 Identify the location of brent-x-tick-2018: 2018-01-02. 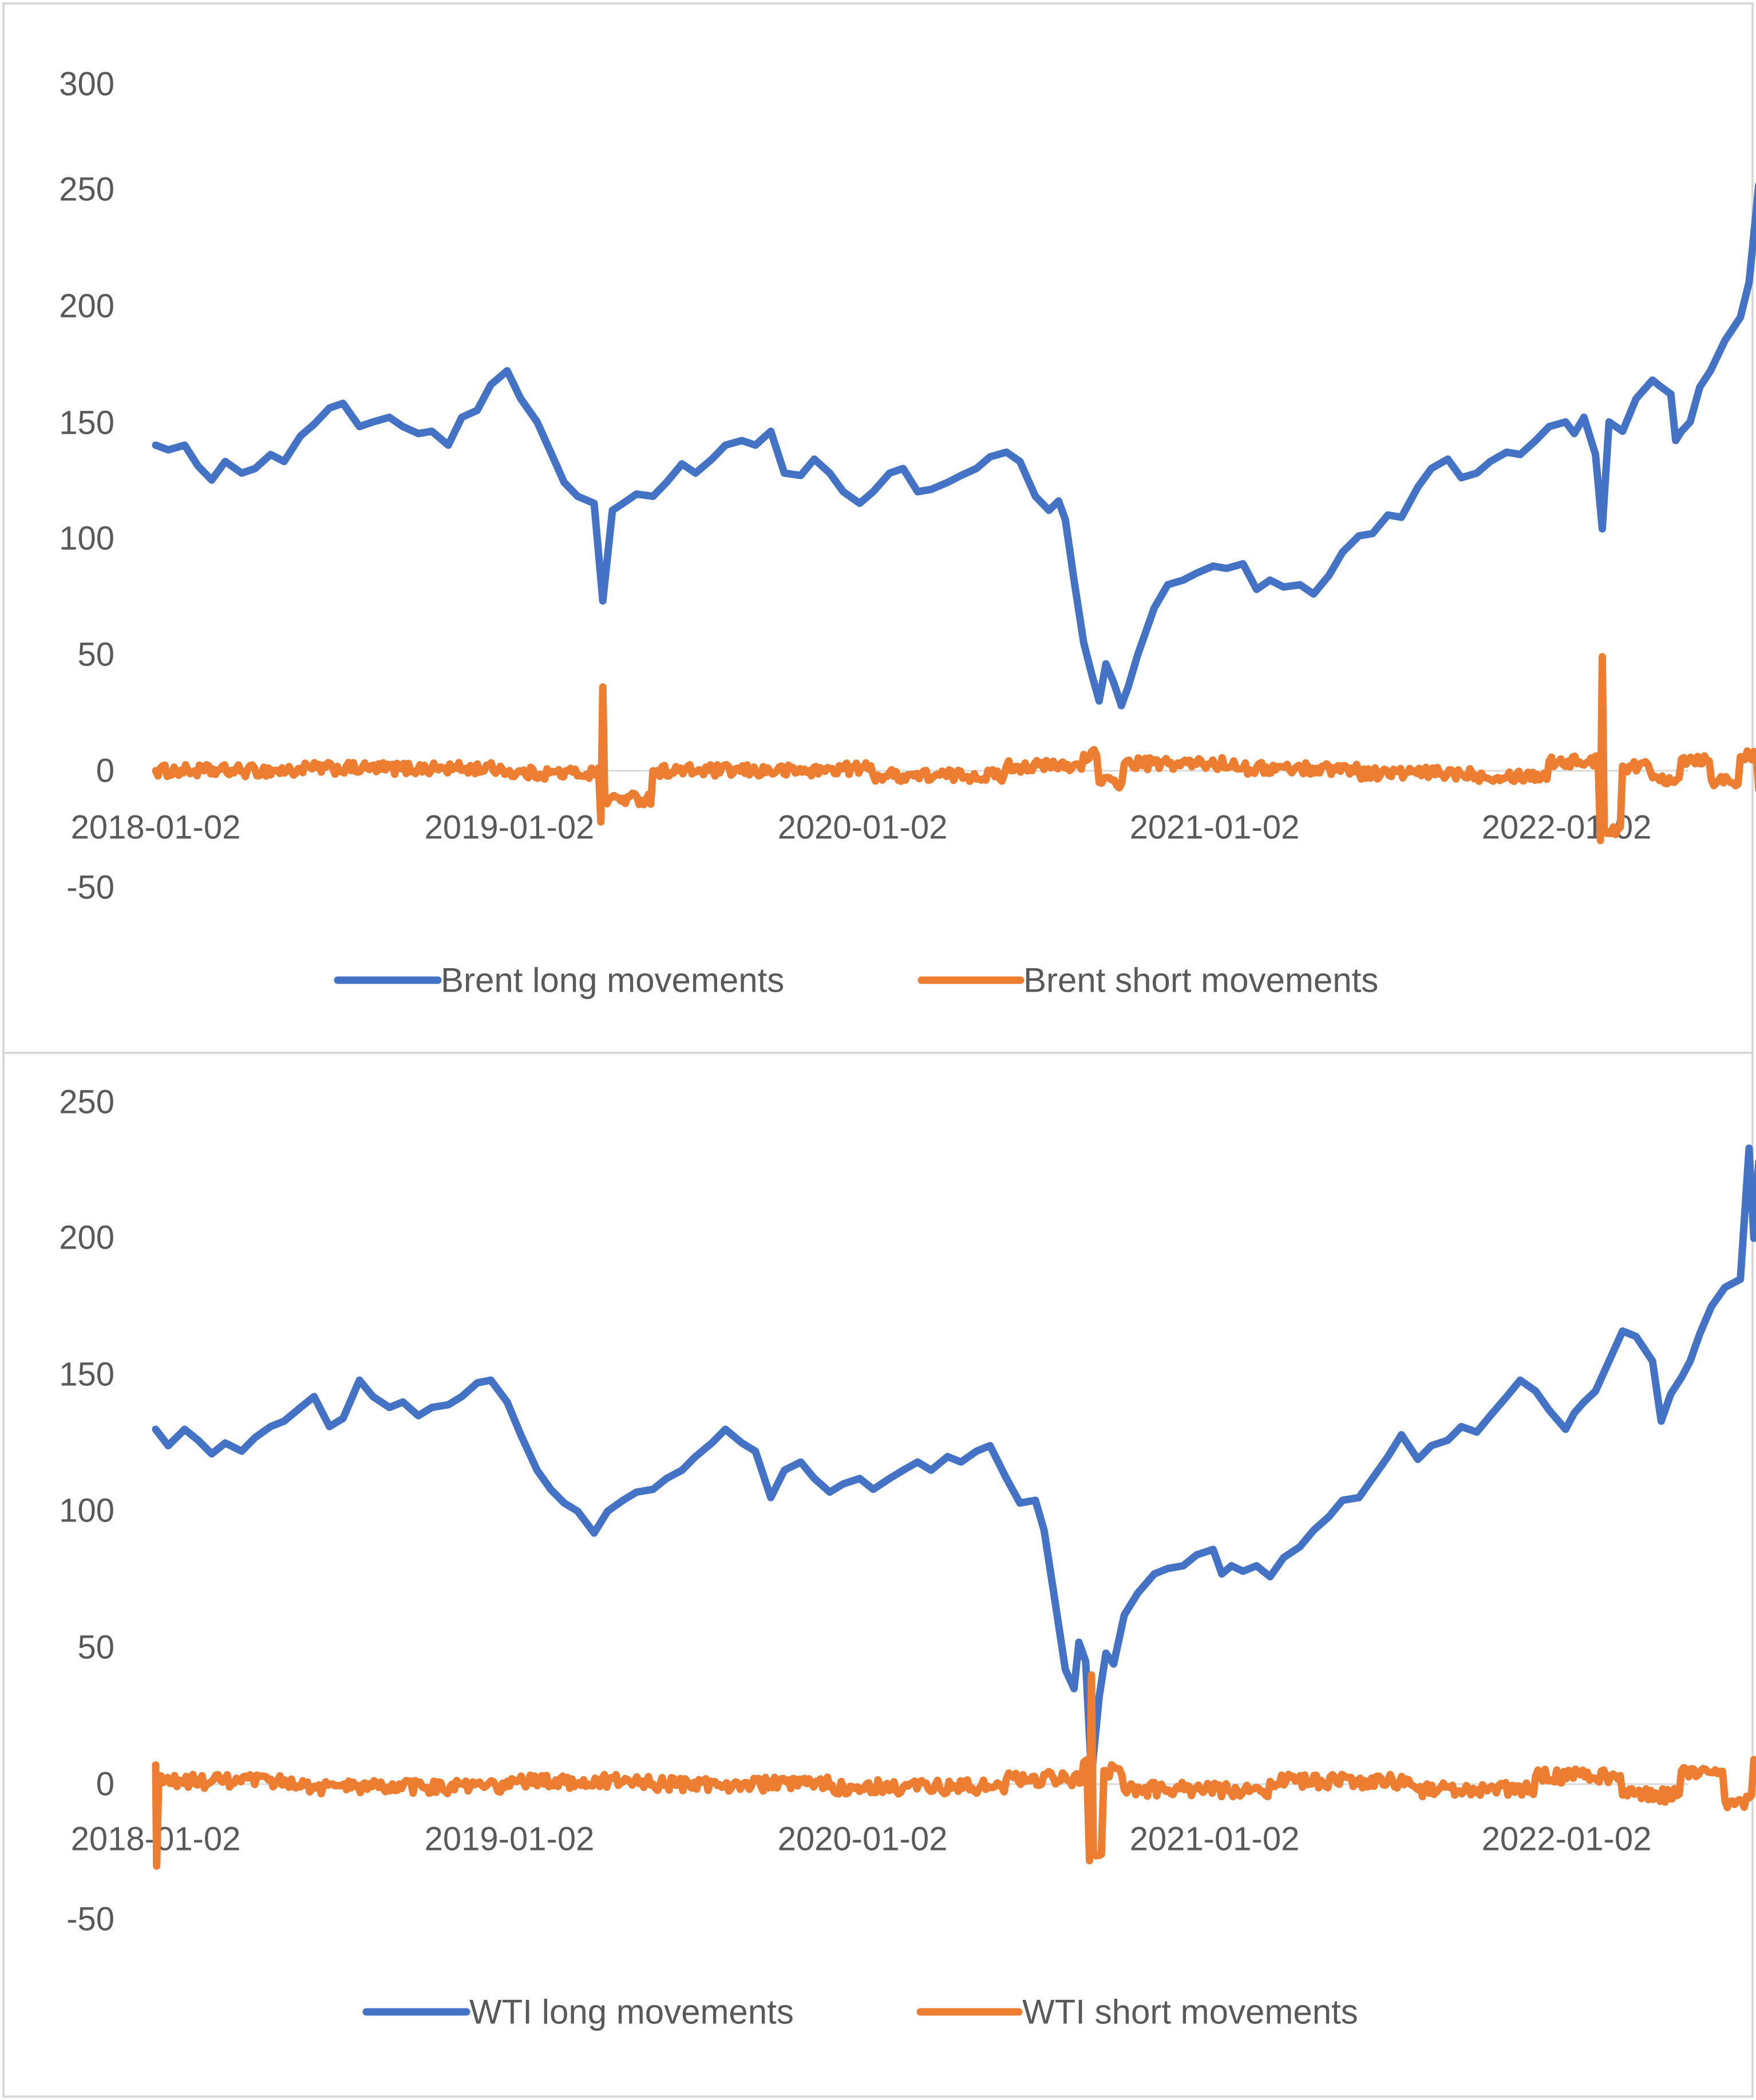
(156, 827).